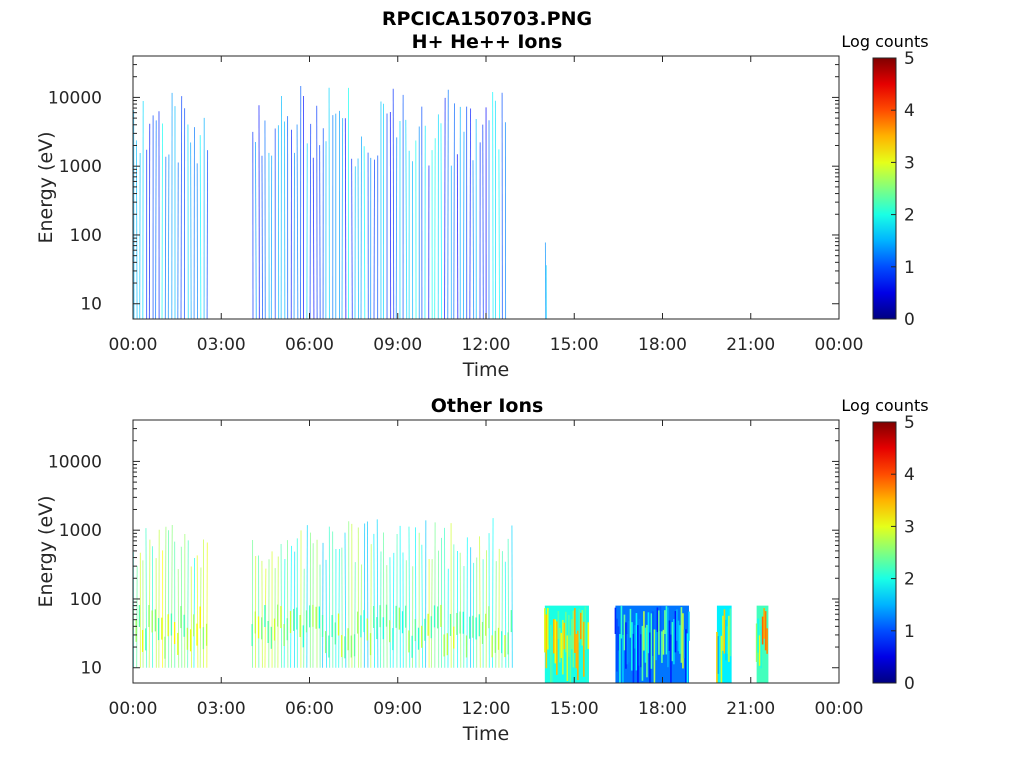 This screenshot has height=768, width=1024. Describe the element at coordinates (86, 236) in the screenshot. I see `y-tick-label: 100` at that location.